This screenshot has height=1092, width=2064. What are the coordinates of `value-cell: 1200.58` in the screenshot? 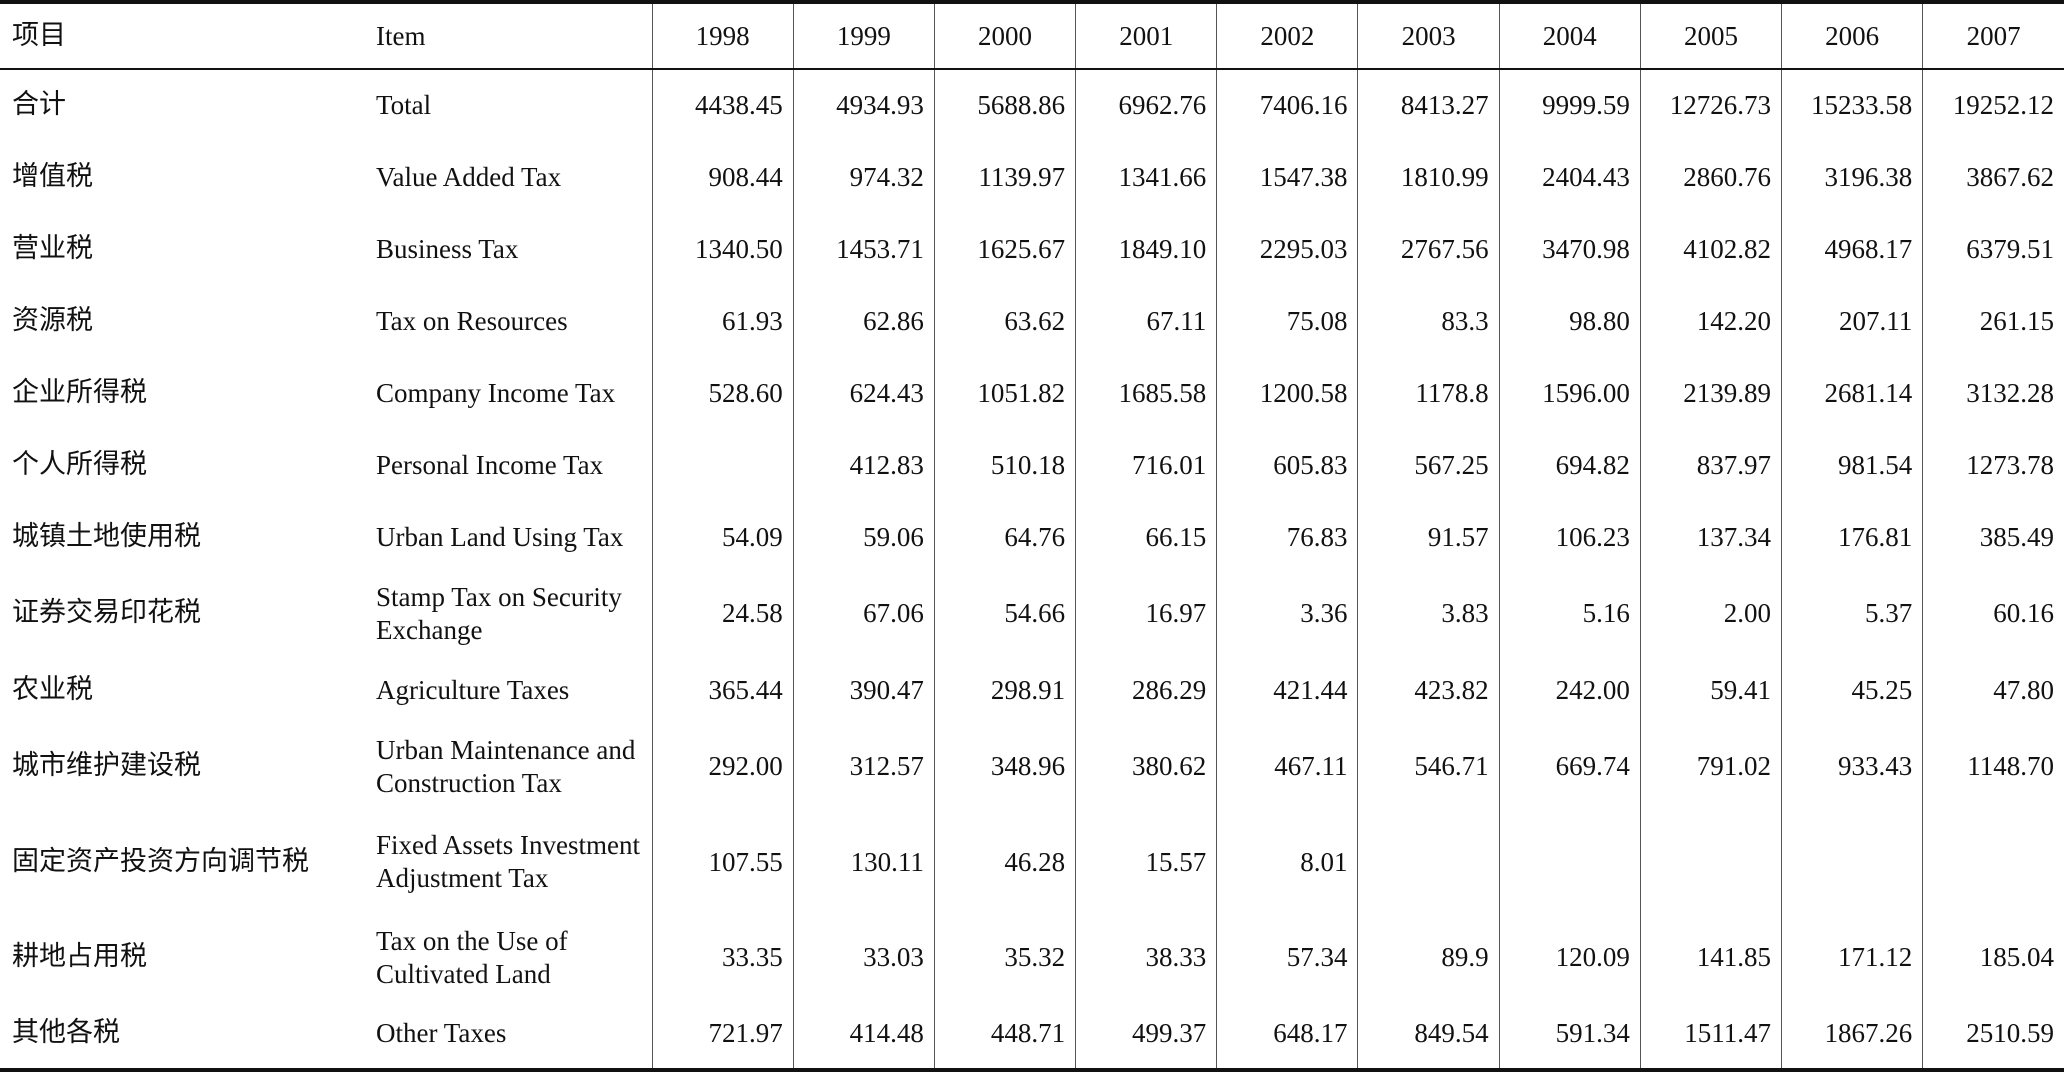 It's located at (1287, 393).